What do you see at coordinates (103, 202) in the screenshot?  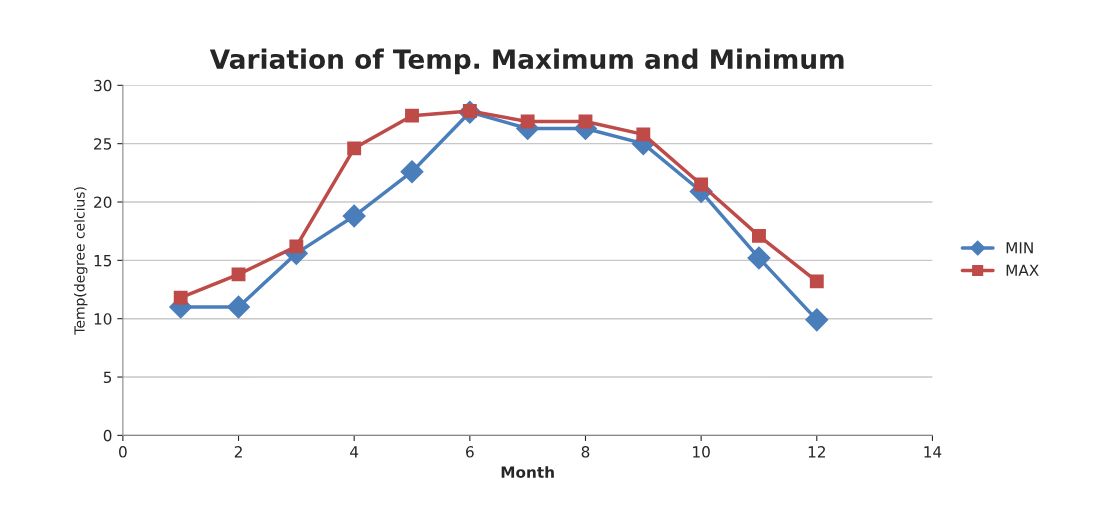 I see `y-tick-label: 20` at bounding box center [103, 202].